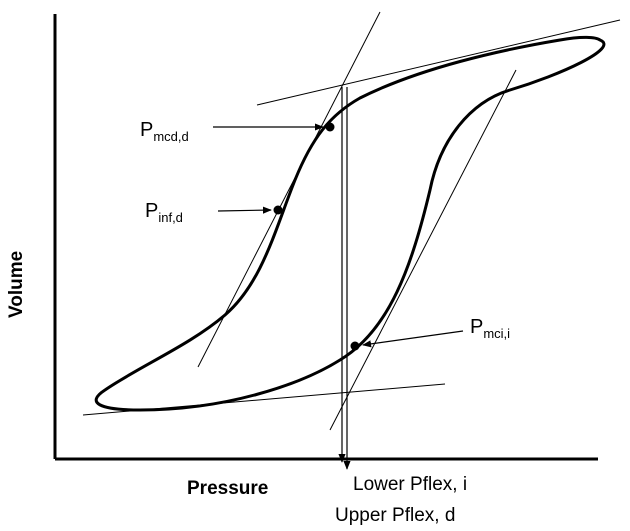 The image size is (630, 531). Describe the element at coordinates (330, 127) in the screenshot. I see `point-p-mcd-d` at that location.